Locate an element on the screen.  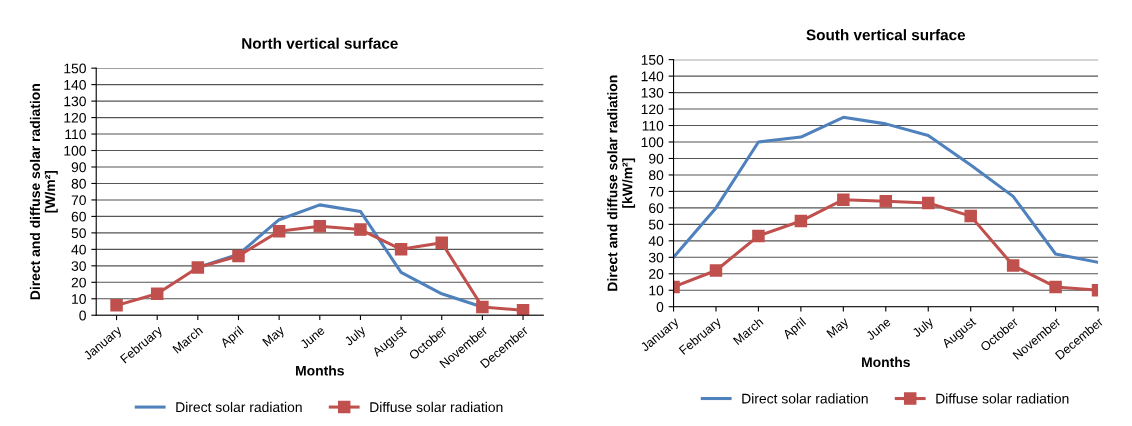
y-axis-title: Direct and diffuse solar radiation [kW/m²] is located at coordinates (621, 183).